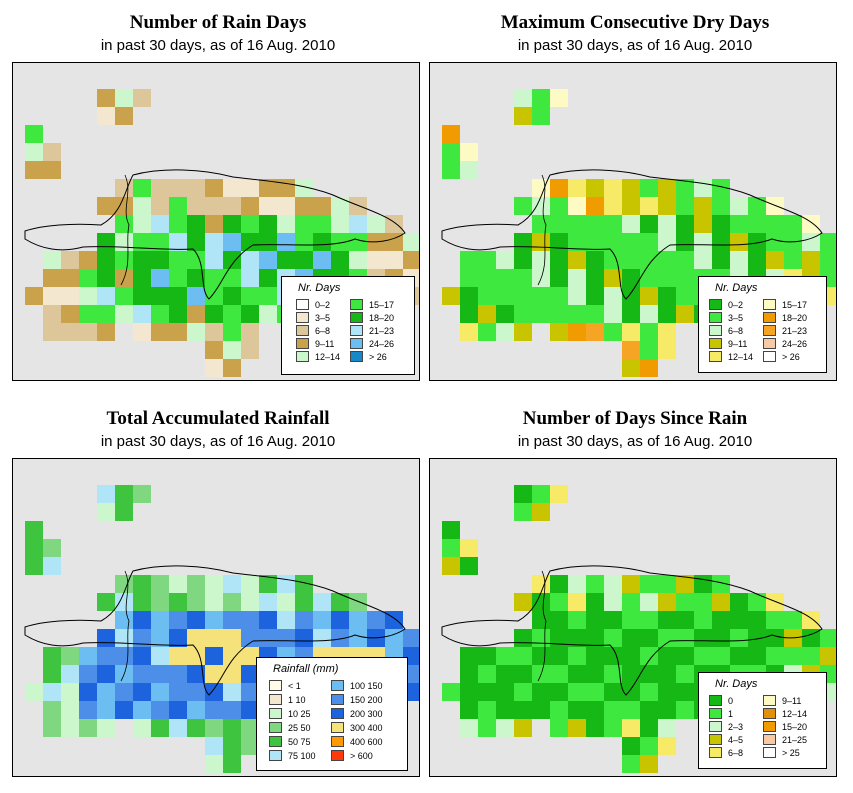  I want to click on legend-item: 24–26, so click(785, 344).